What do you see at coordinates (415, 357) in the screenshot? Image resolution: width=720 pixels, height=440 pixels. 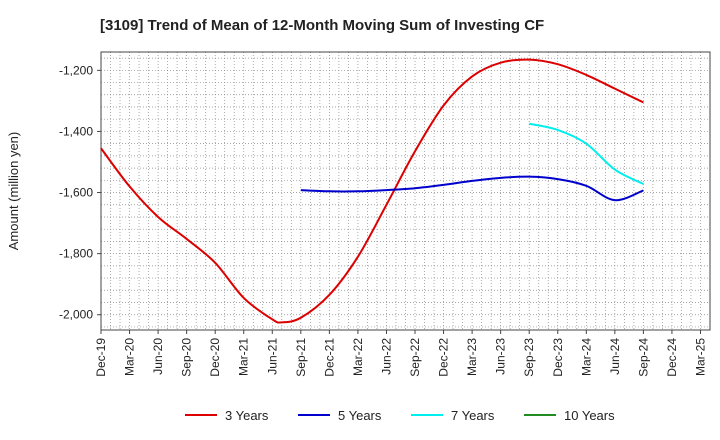 I see `x-tick-label: Sep-22` at bounding box center [415, 357].